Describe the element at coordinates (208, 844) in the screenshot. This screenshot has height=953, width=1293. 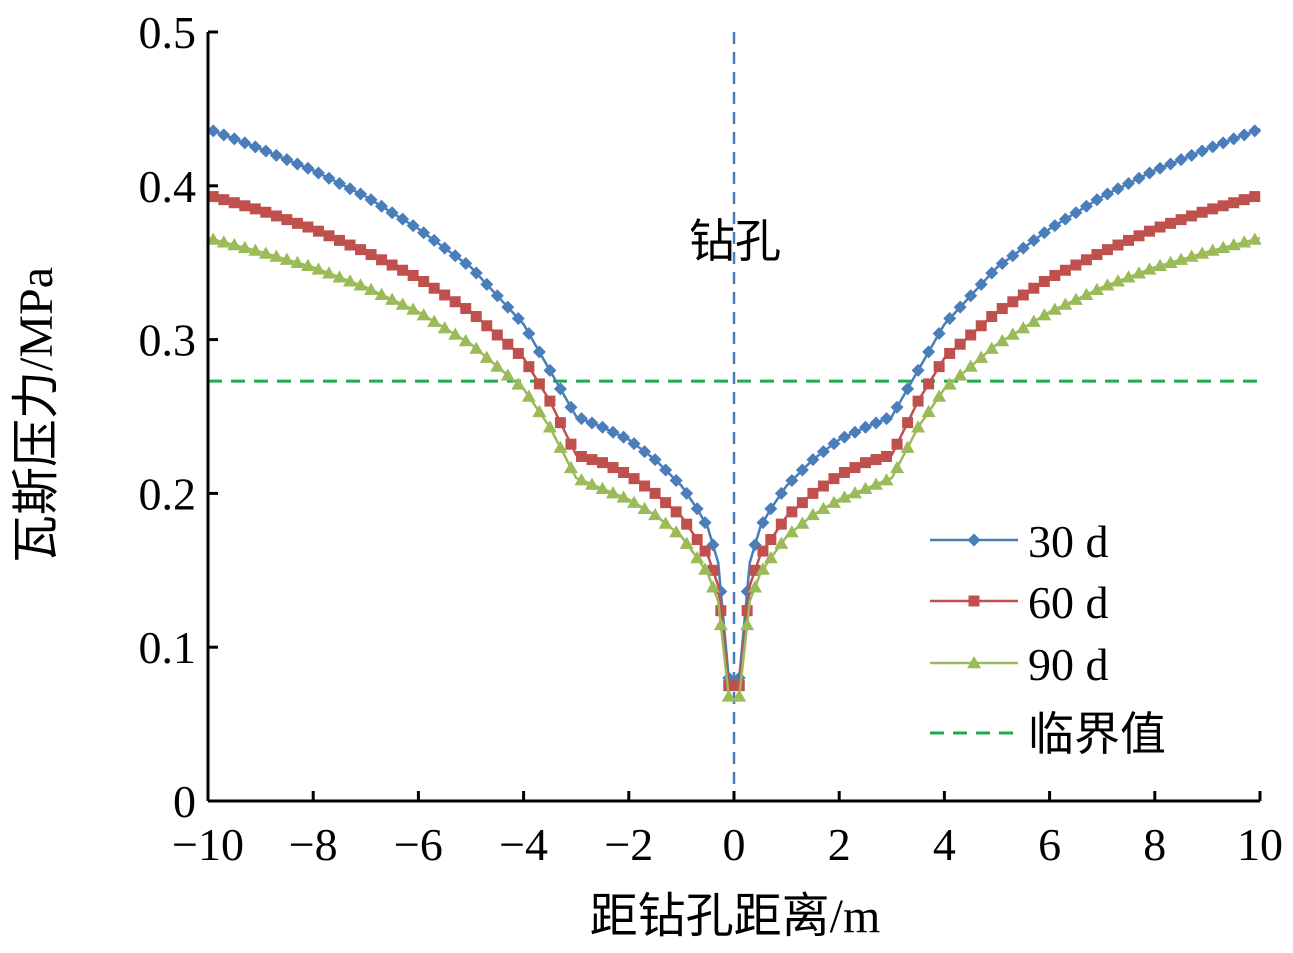
I see `x-tick-label: −10` at that location.